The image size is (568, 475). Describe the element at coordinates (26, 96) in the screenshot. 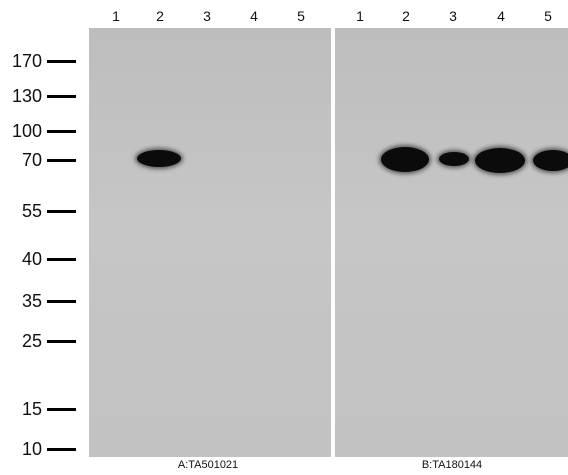

I see `marker-label: 130` at that location.